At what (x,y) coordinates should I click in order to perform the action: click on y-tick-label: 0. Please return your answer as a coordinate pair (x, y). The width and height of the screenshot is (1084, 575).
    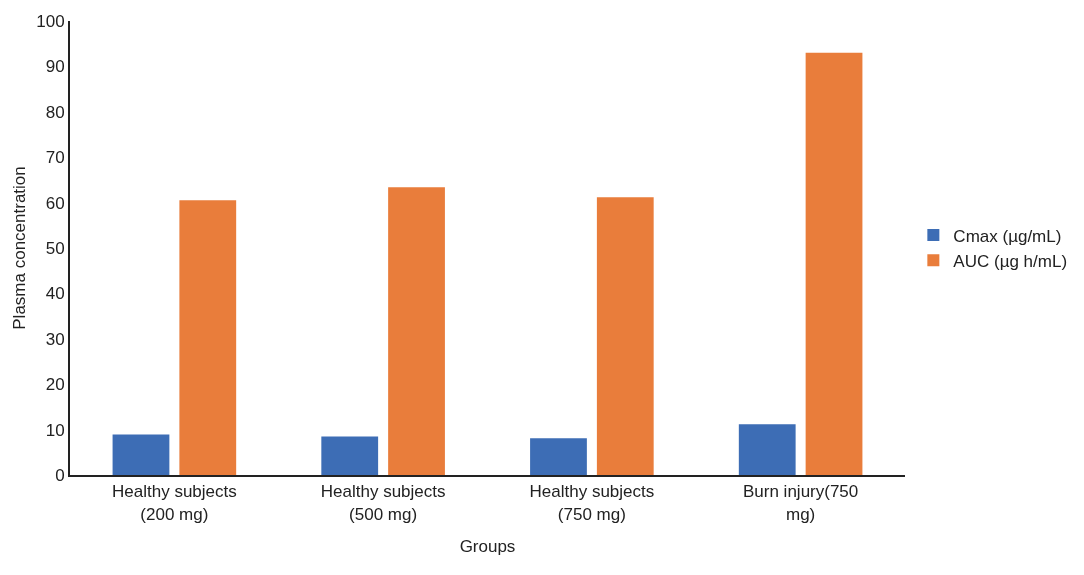
    Looking at the image, I should click on (60, 475).